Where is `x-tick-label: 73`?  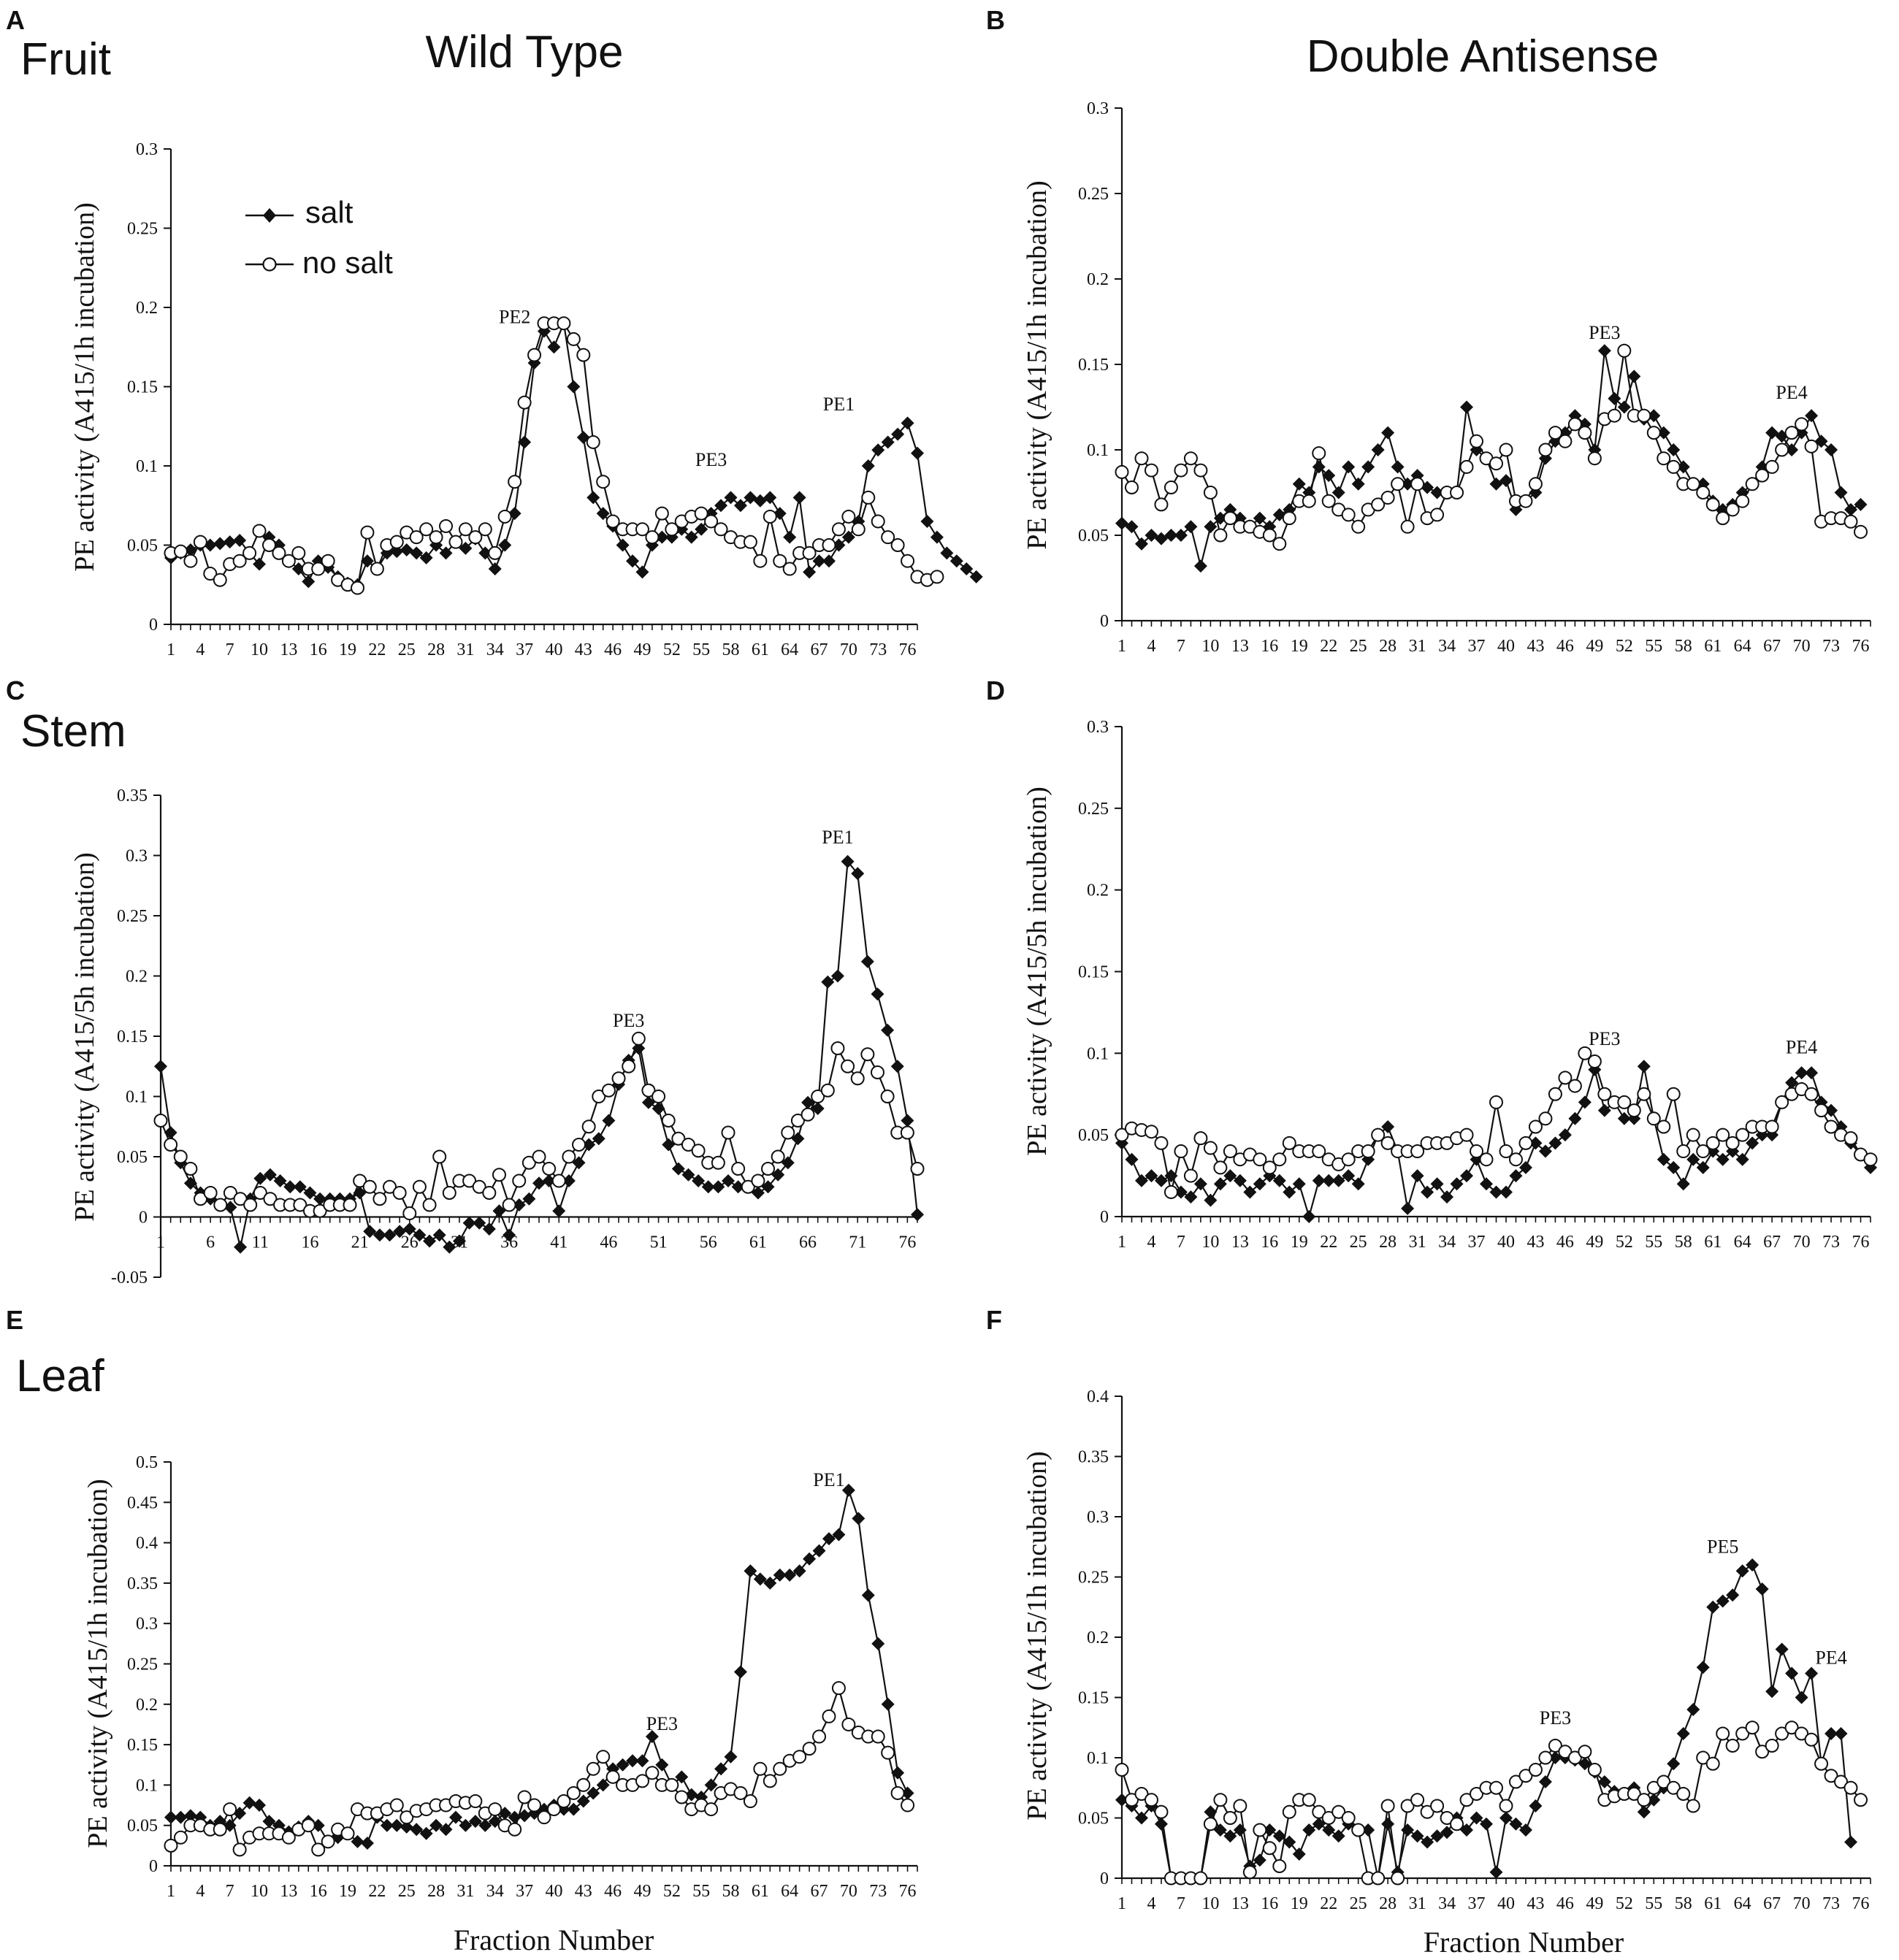
x-tick-label: 73 is located at coordinates (1831, 646).